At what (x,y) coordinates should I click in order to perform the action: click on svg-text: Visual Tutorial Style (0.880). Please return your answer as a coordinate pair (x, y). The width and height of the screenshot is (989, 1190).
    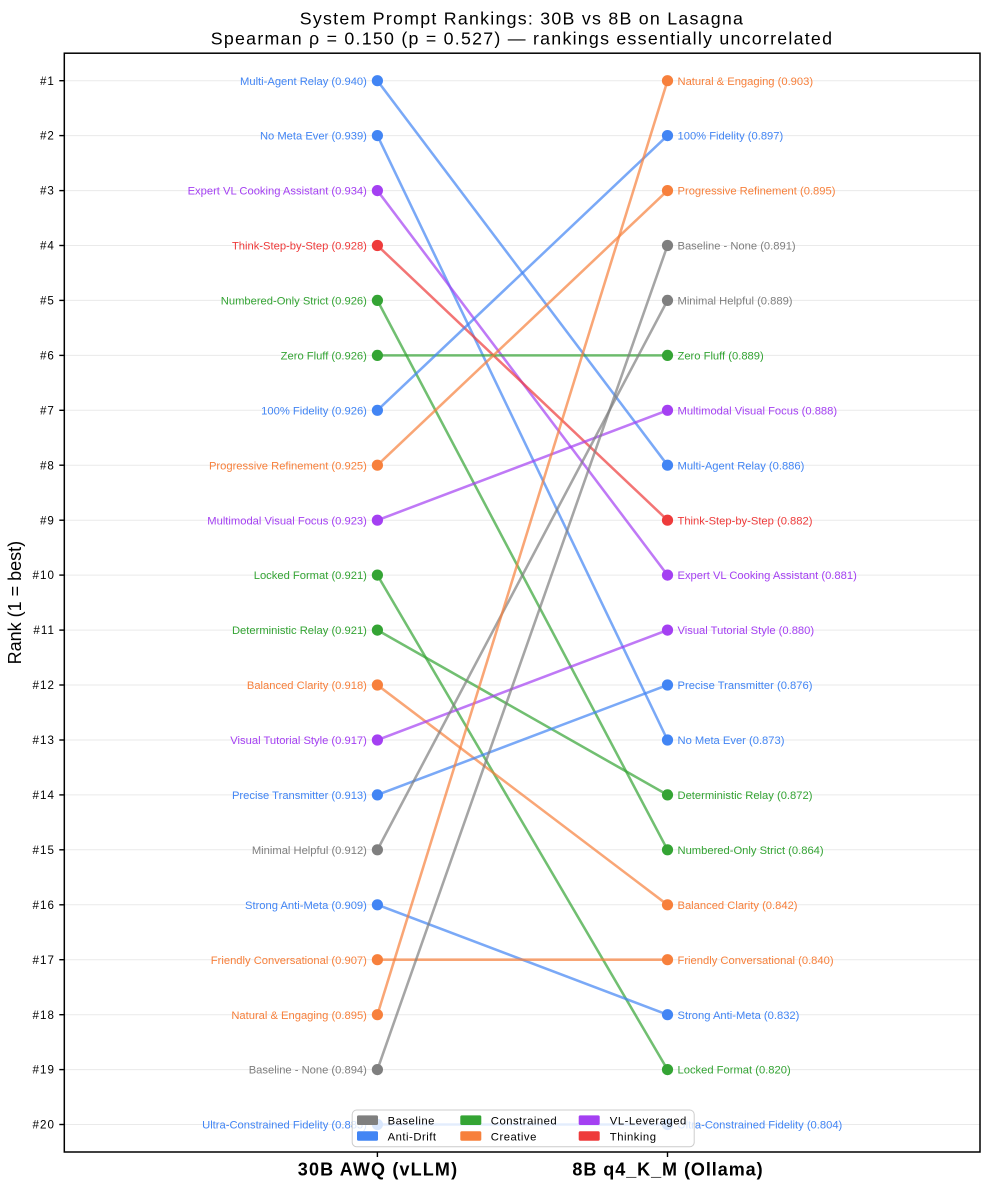
    Looking at the image, I should click on (746, 631).